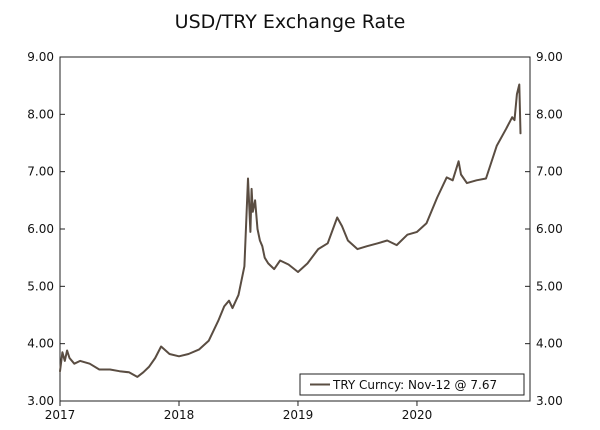  Describe the element at coordinates (290, 22) in the screenshot. I see `chart-title: USD/TRY Exchange Rate` at that location.